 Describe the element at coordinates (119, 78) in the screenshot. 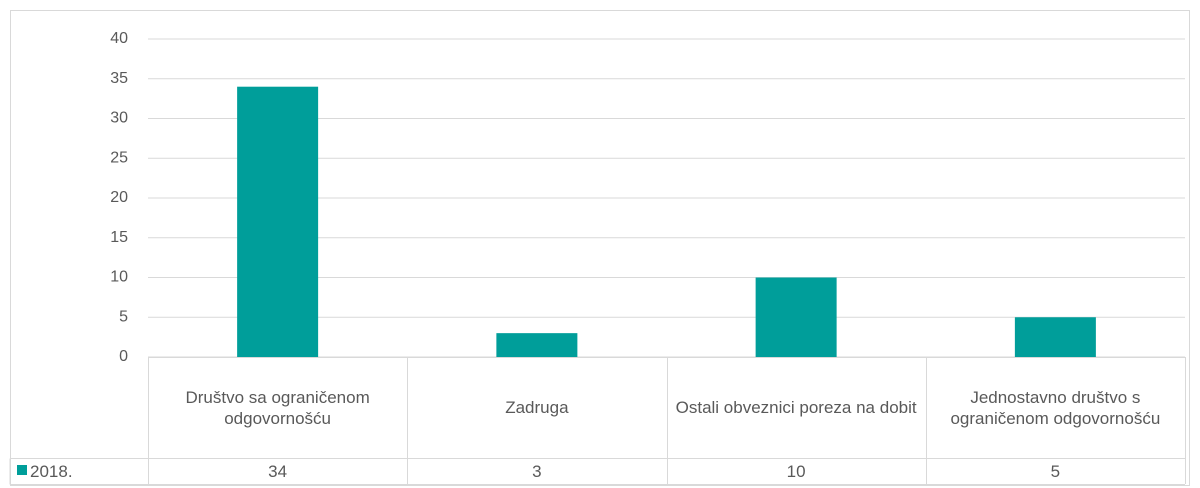

I see `y-tick-label: 35` at that location.